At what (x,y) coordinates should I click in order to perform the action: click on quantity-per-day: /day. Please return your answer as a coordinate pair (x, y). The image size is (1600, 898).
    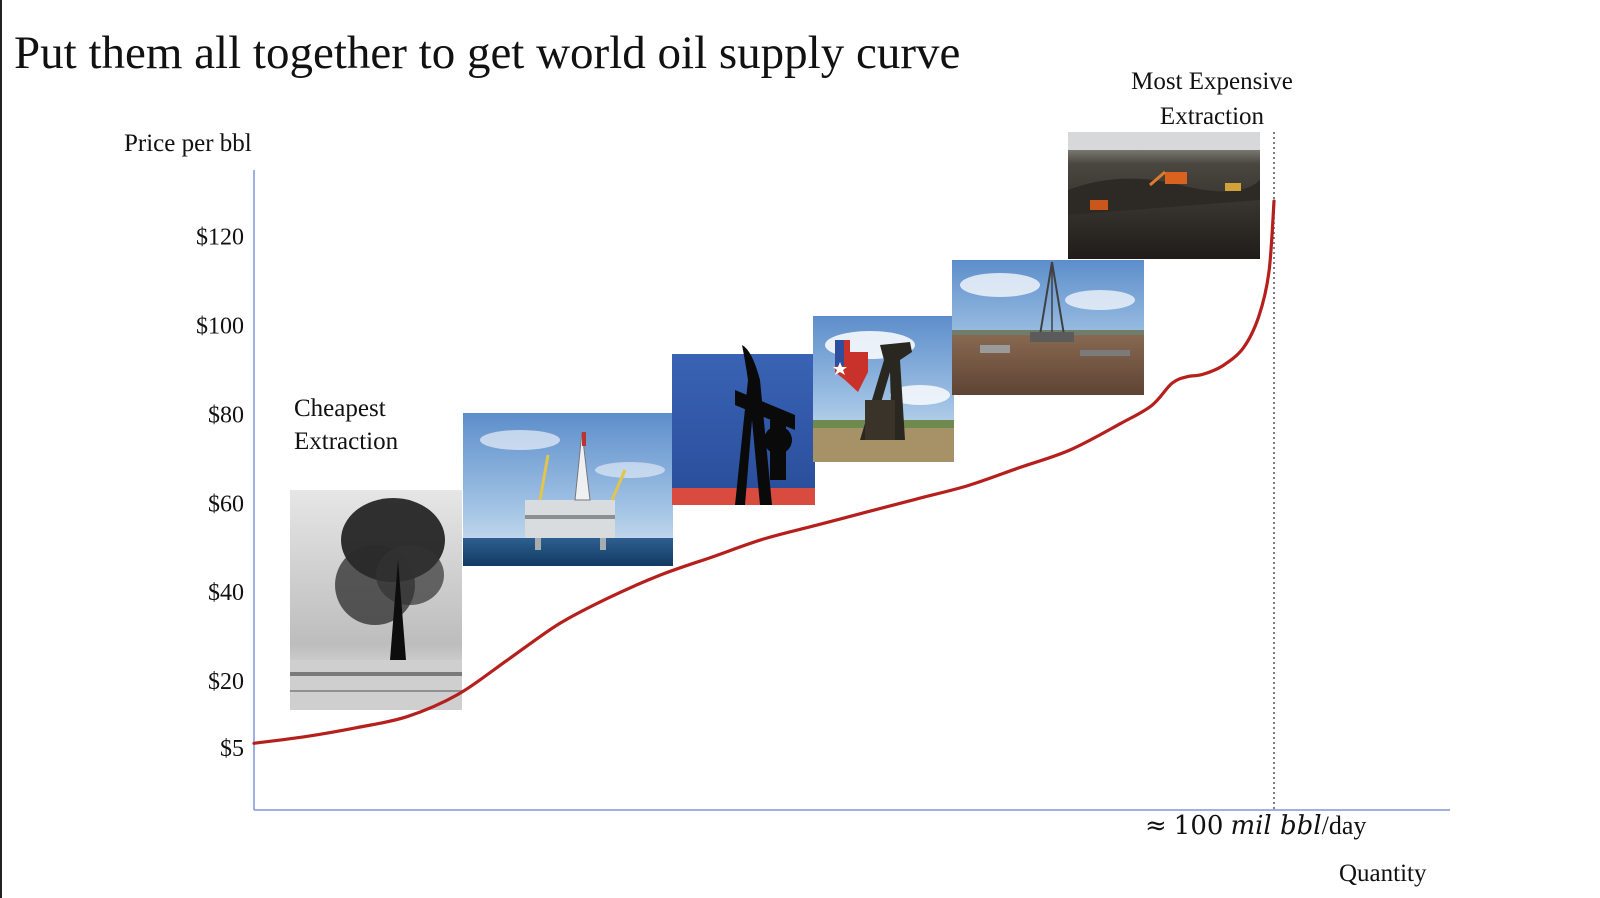
    Looking at the image, I should click on (1344, 825).